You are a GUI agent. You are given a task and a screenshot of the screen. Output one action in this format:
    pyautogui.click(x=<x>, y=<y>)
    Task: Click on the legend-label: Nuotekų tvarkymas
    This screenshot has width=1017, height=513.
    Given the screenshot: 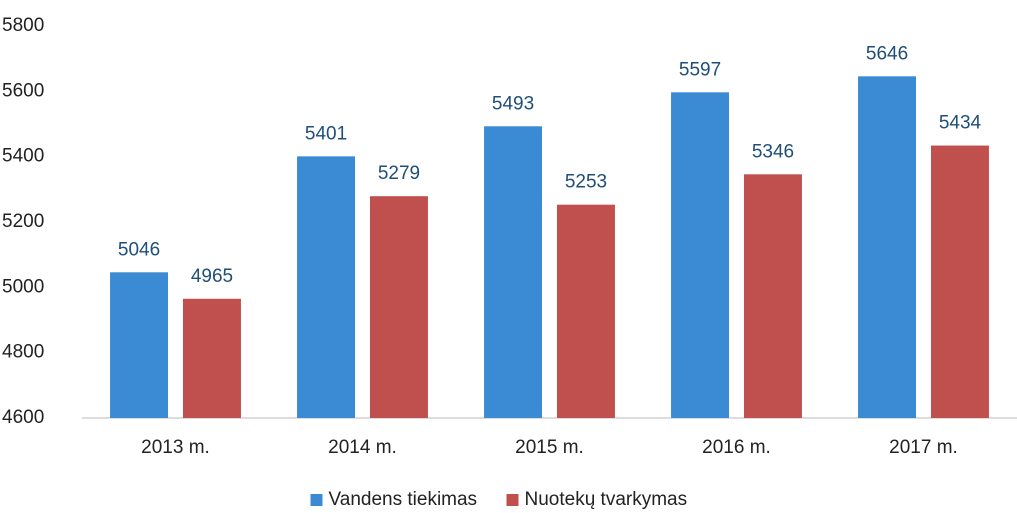 What is the action you would take?
    pyautogui.click(x=606, y=499)
    